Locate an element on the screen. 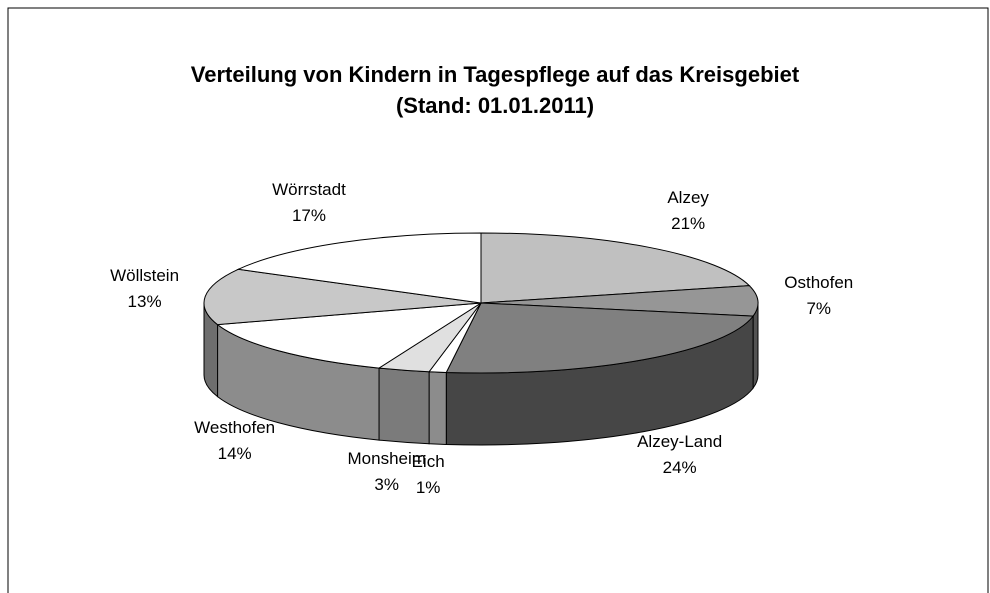 This screenshot has height=593, width=990. slice-label: Monsheim is located at coordinates (387, 458).